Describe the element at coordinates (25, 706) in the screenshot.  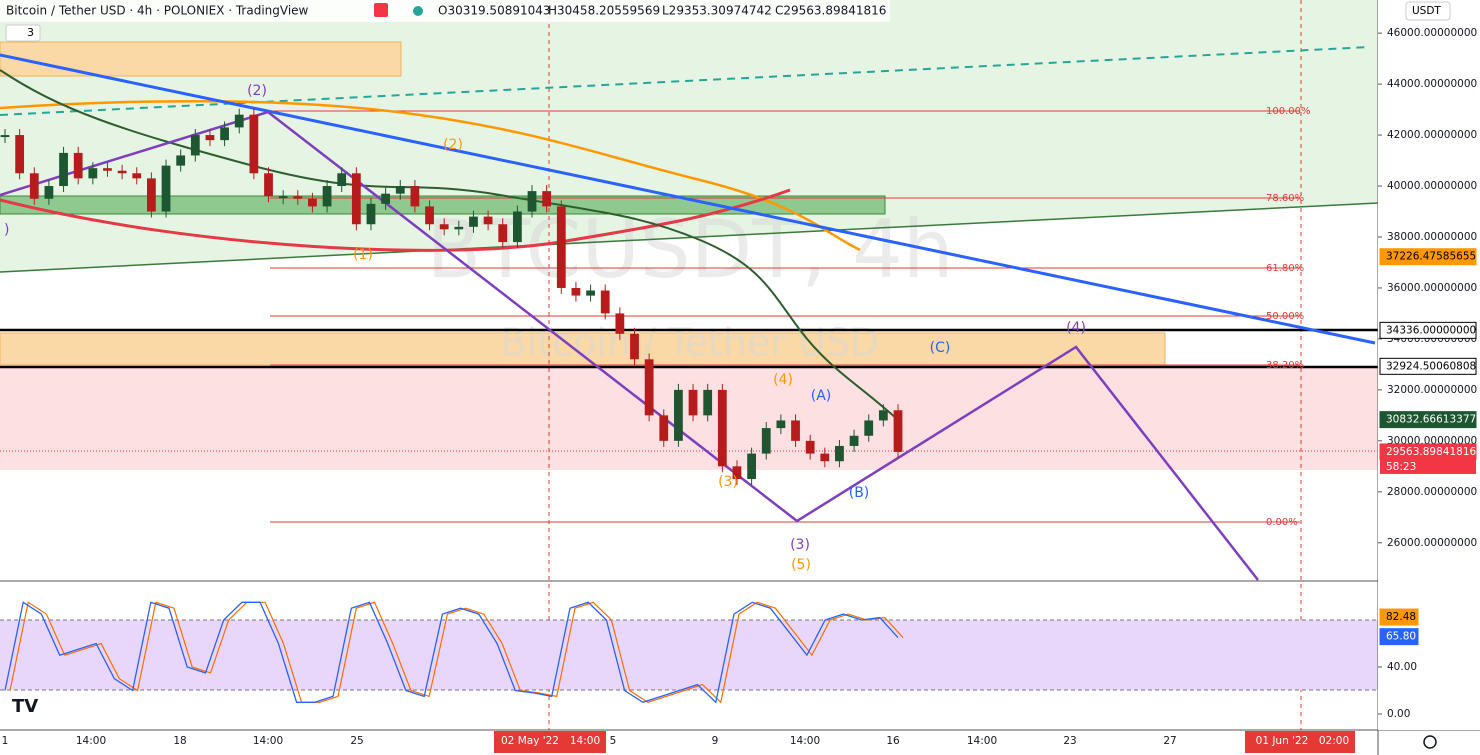
I see `tv-logo: TV` at that location.